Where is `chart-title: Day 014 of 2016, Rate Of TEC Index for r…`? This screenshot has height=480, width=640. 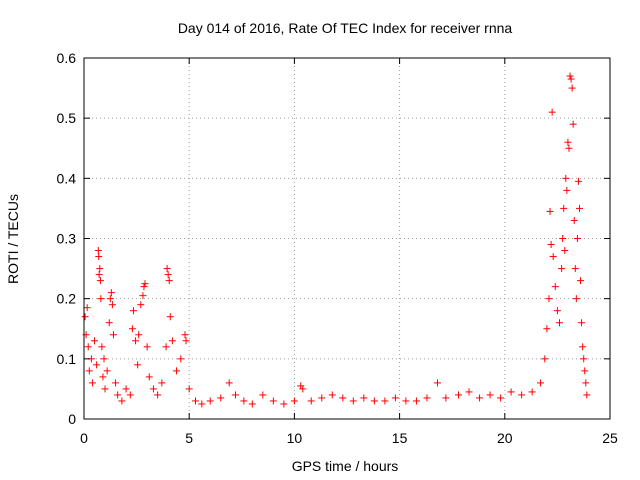 chart-title: Day 014 of 2016, Rate Of TEC Index for r… is located at coordinates (345, 28).